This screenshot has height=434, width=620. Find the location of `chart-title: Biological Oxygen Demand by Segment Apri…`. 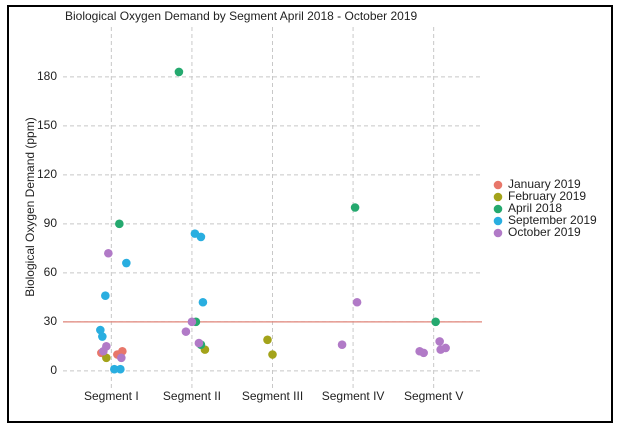

chart-title: Biological Oxygen Demand by Segment Apri… is located at coordinates (241, 16).